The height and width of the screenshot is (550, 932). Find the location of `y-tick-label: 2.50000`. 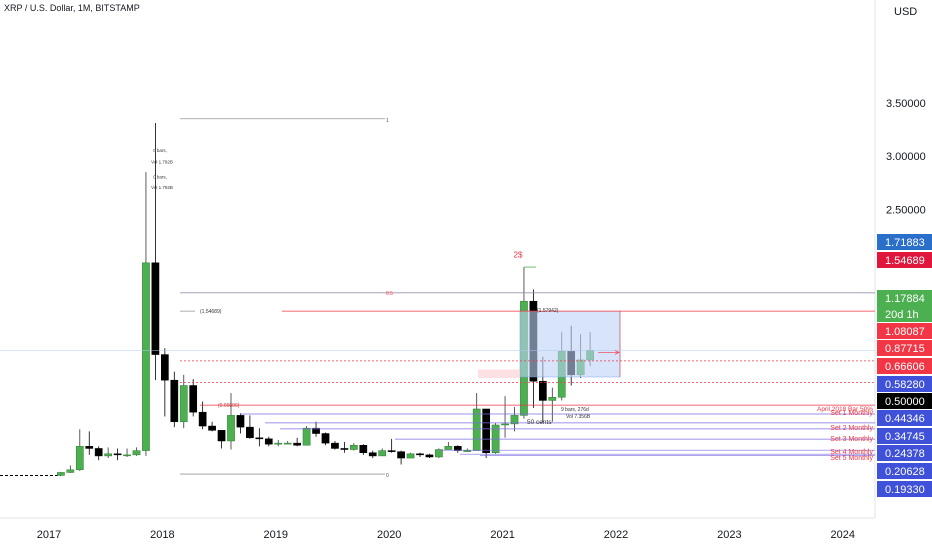

y-tick-label: 2.50000 is located at coordinates (906, 210).